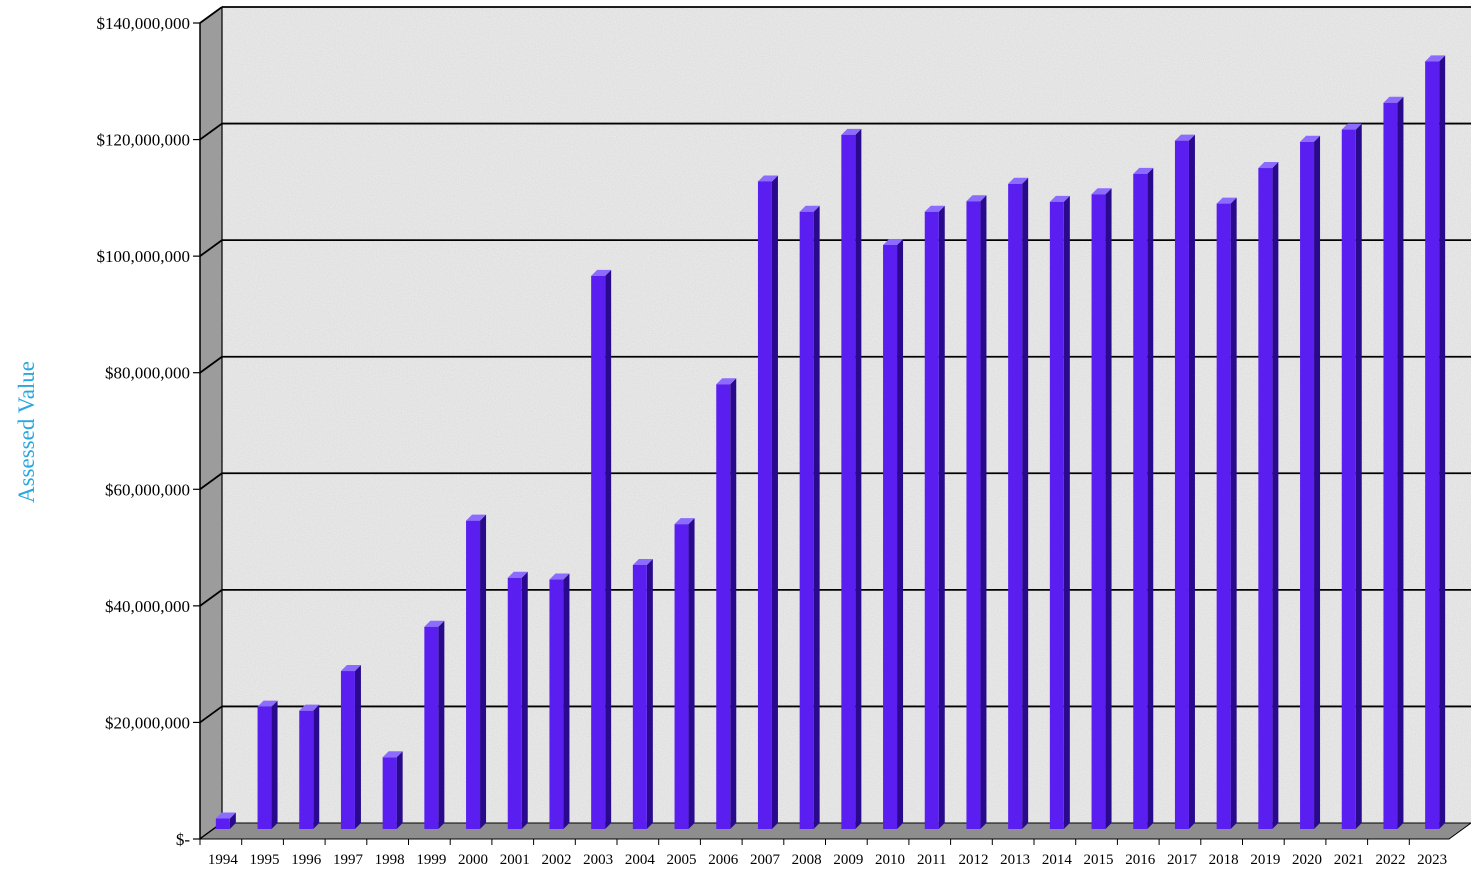 This screenshot has height=878, width=1471. What do you see at coordinates (1307, 860) in the screenshot?
I see `x-tick-label: 2020` at bounding box center [1307, 860].